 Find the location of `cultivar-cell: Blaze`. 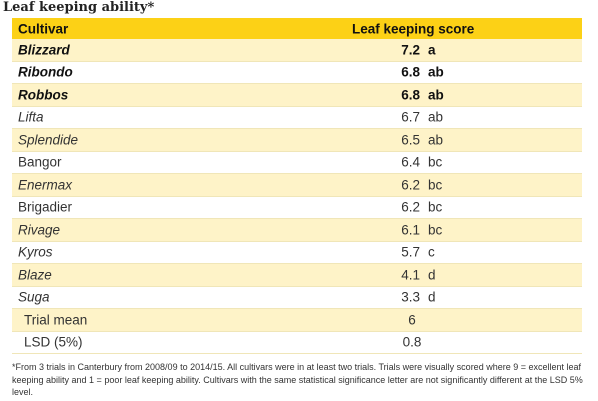

cultivar-cell: Blaze is located at coordinates (35, 275).